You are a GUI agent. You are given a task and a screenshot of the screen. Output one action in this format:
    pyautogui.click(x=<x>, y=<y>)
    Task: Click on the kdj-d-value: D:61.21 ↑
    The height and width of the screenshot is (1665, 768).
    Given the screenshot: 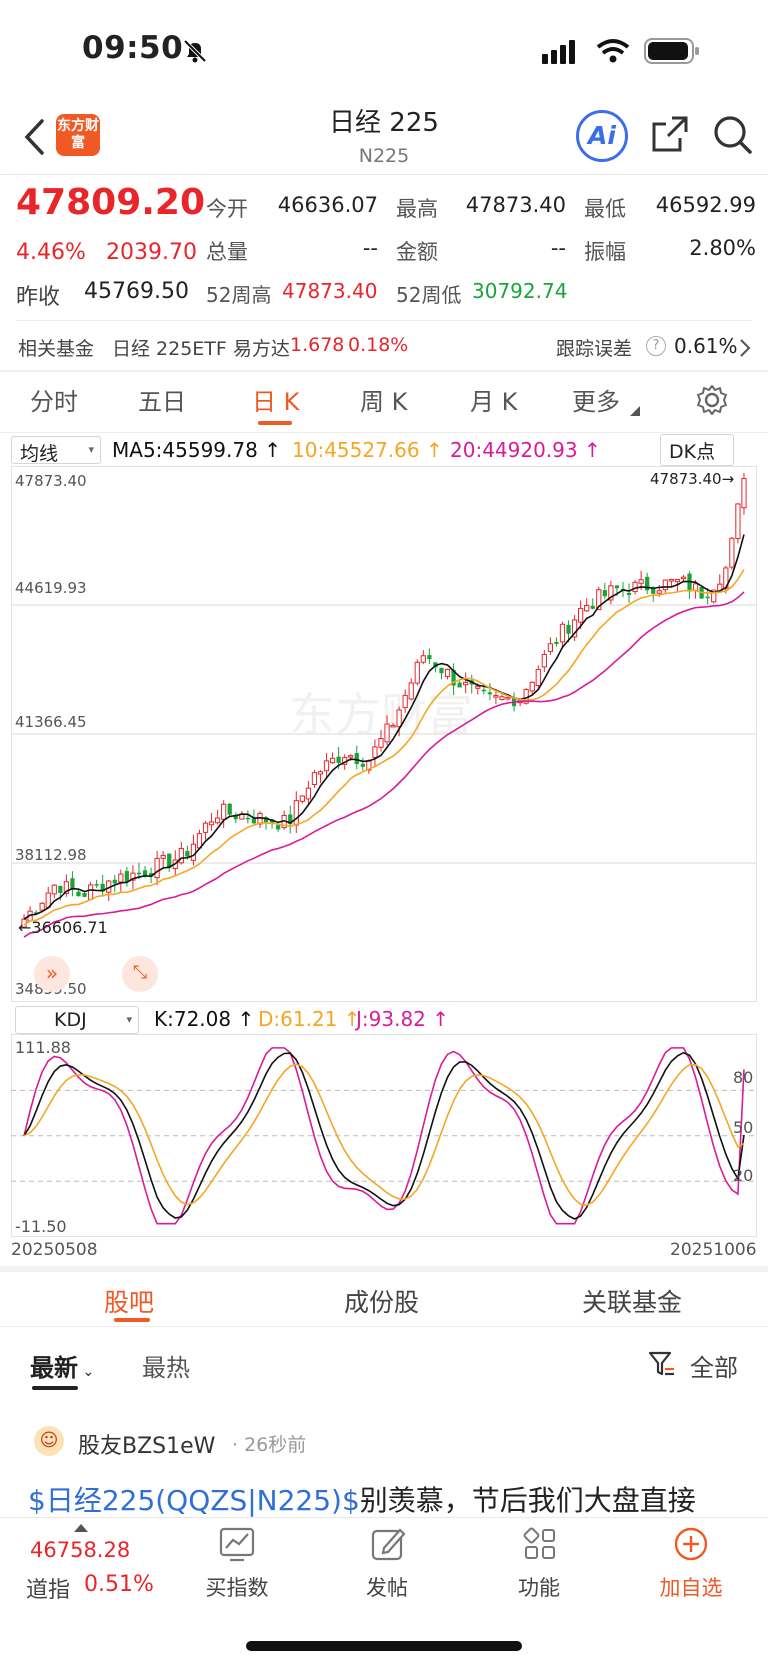 What is the action you would take?
    pyautogui.click(x=309, y=1019)
    